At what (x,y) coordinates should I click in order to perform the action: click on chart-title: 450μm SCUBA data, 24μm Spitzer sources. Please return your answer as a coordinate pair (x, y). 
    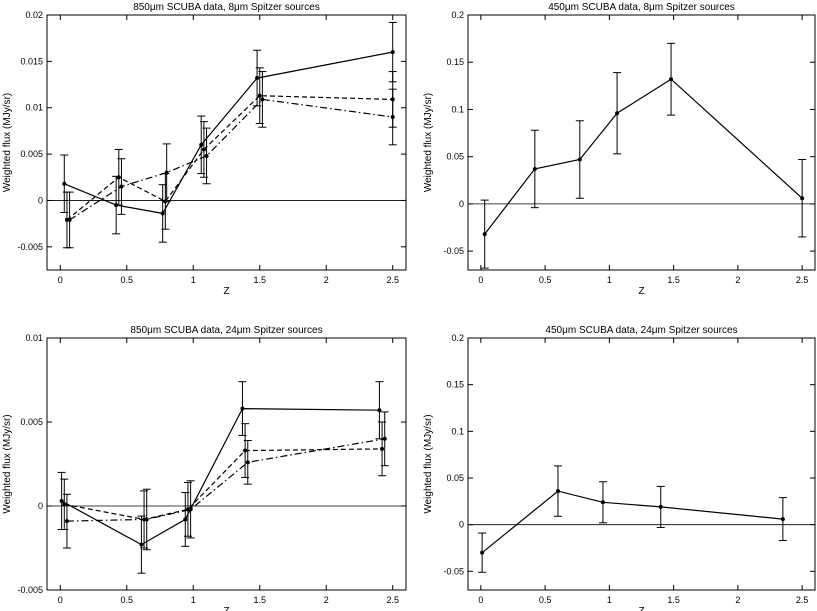
    Looking at the image, I should click on (641, 330).